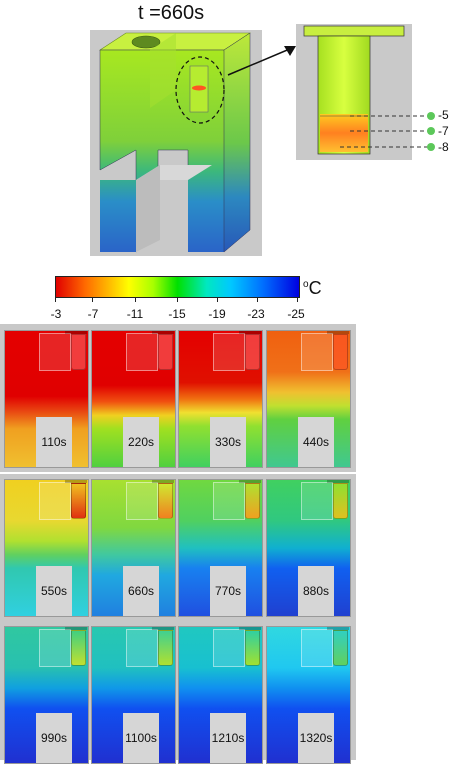 The width and height of the screenshot is (474, 764). I want to click on frame-time-label: 110s, so click(54, 442).